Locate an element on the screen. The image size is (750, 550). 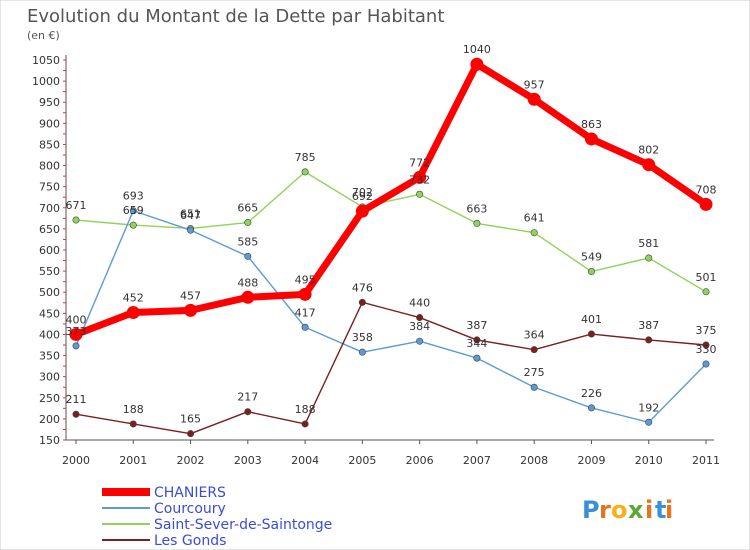
data-label: 417 is located at coordinates (305, 312).